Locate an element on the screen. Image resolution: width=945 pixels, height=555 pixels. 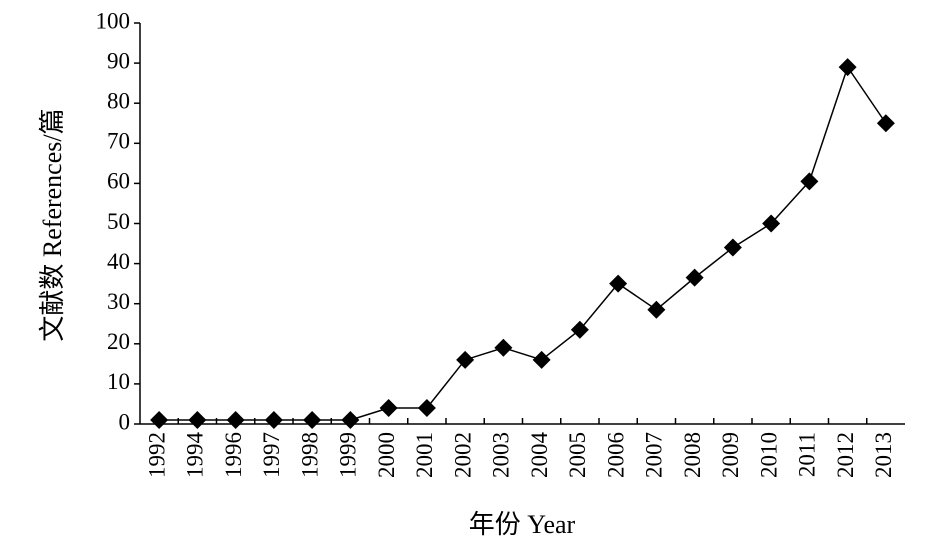
x-tick-label: 2012 is located at coordinates (845, 455).